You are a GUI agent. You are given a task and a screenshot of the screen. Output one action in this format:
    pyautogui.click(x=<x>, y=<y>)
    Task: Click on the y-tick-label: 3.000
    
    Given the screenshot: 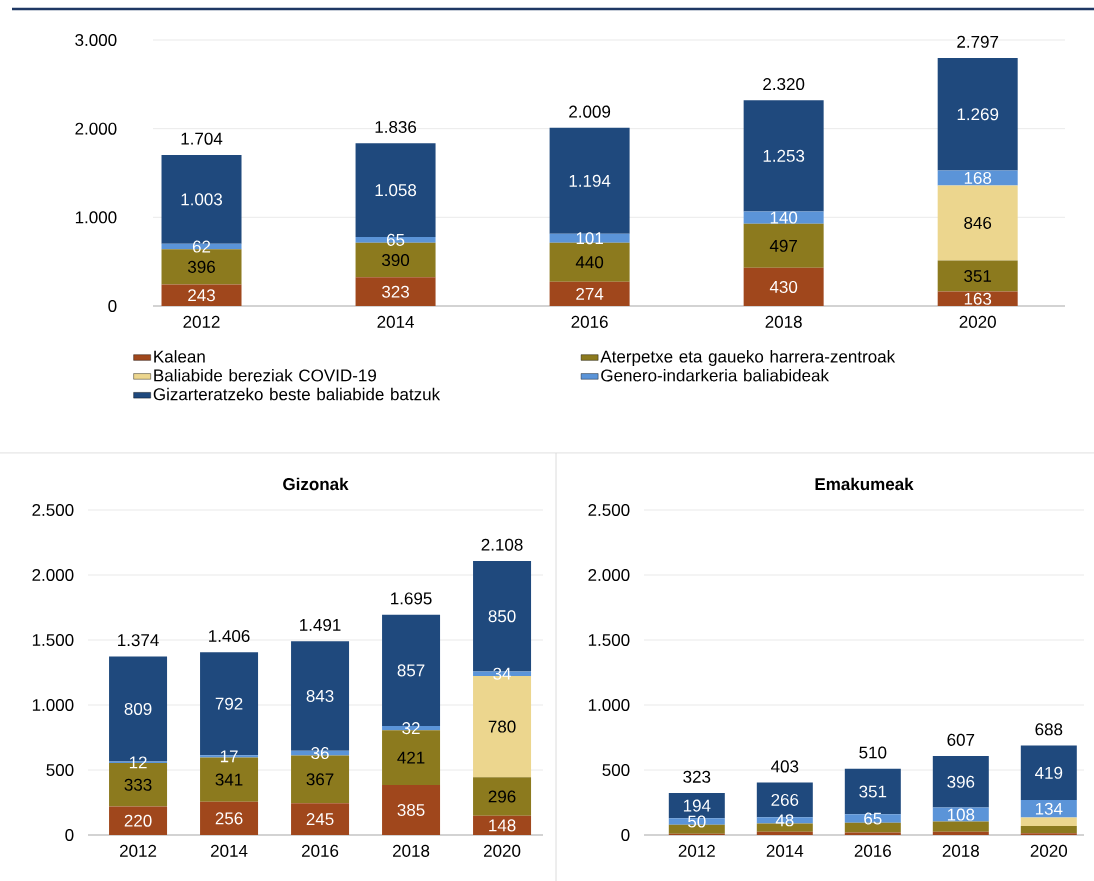 What is the action you would take?
    pyautogui.click(x=96, y=40)
    